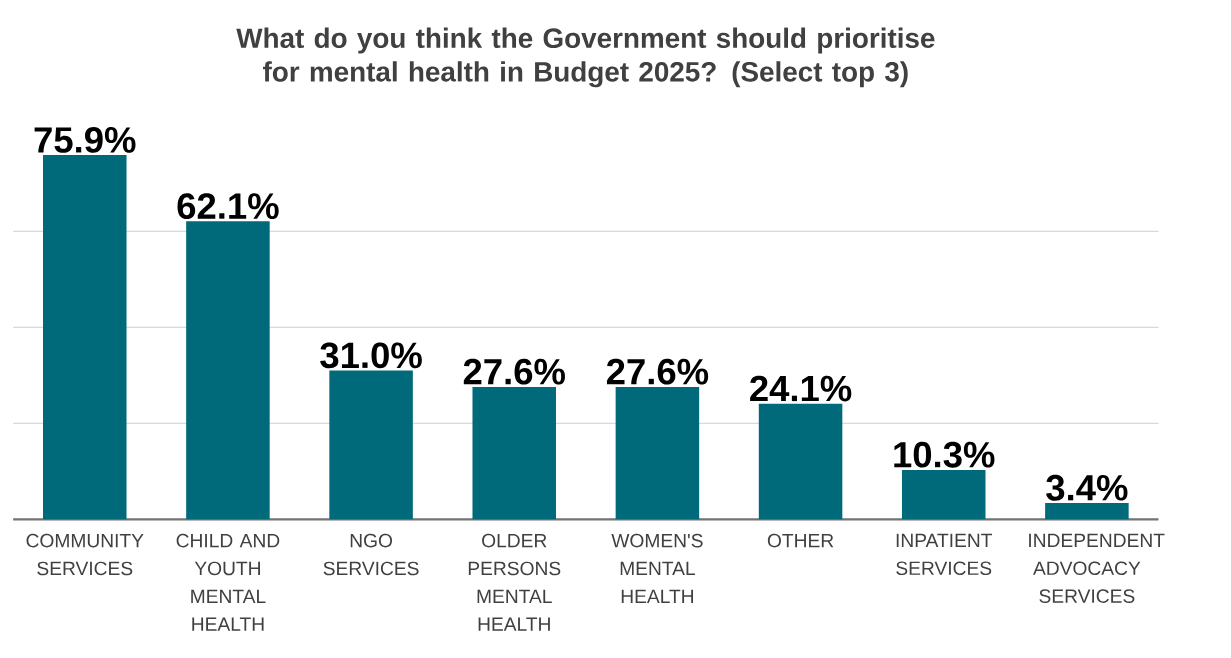  Describe the element at coordinates (585, 57) in the screenshot. I see `chart-title: What do you think the Government should prioritise for mental health in Budget 2025? (Select top 3)` at that location.